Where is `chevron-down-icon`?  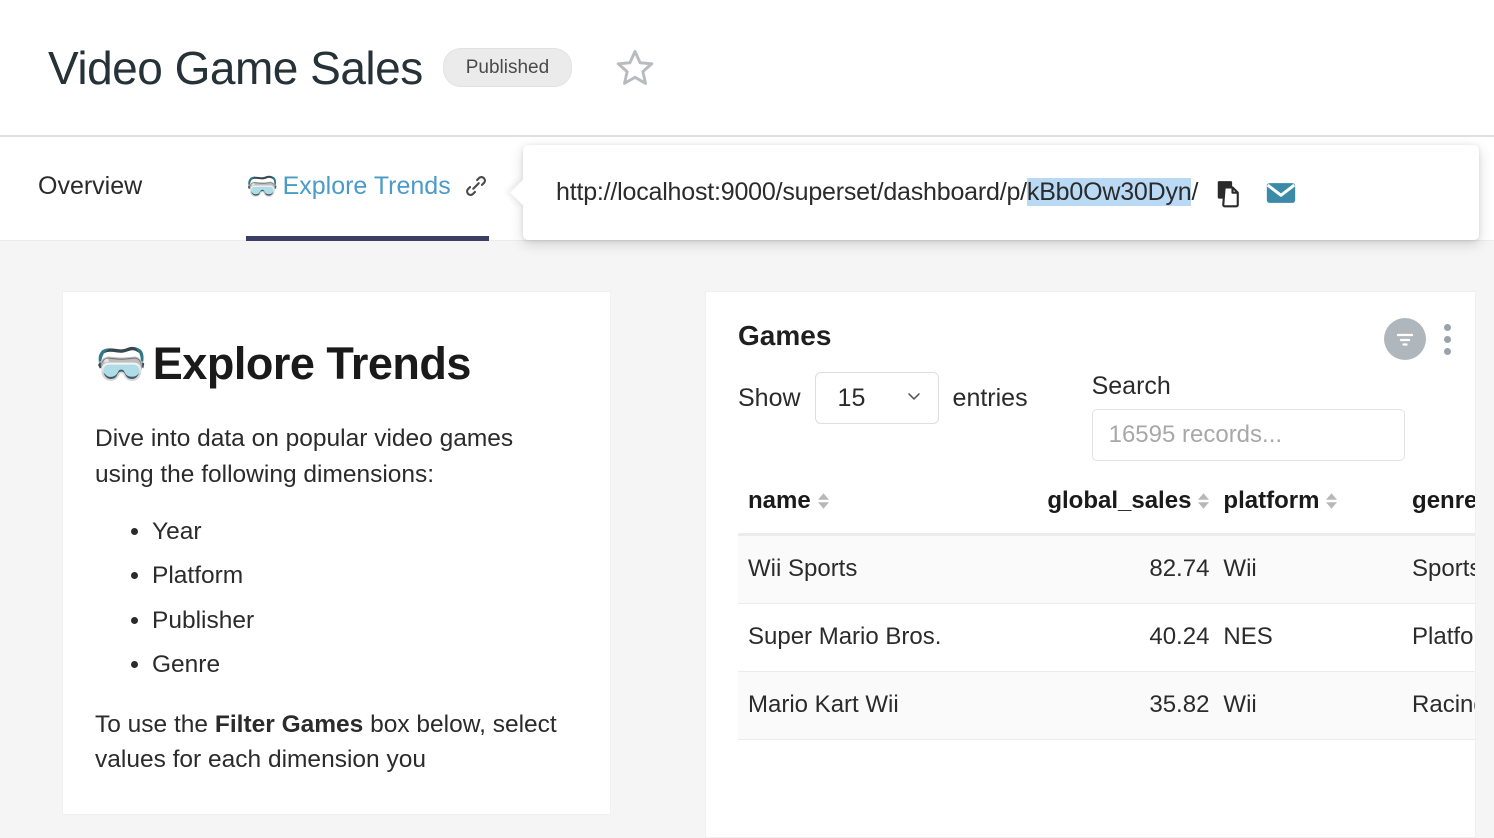 chevron-down-icon is located at coordinates (914, 398).